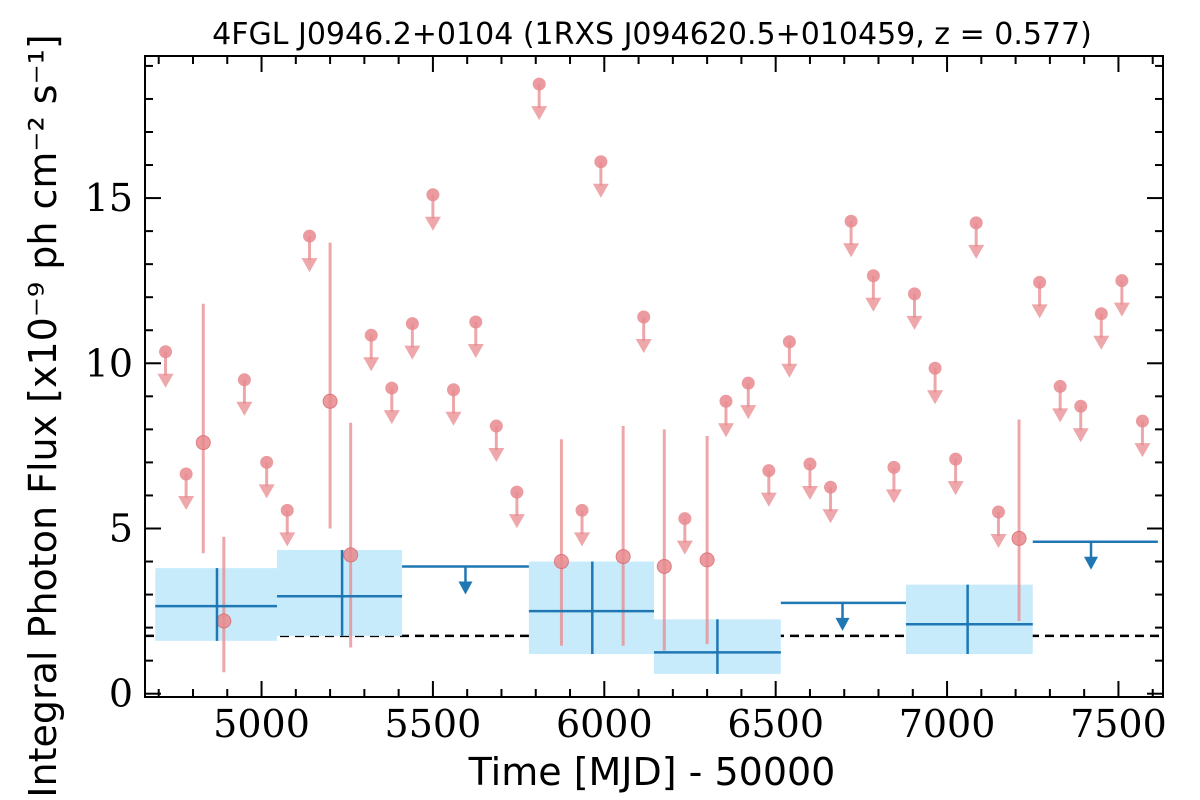  Describe the element at coordinates (1118, 724) in the screenshot. I see `x-tick-label: 7500` at that location.